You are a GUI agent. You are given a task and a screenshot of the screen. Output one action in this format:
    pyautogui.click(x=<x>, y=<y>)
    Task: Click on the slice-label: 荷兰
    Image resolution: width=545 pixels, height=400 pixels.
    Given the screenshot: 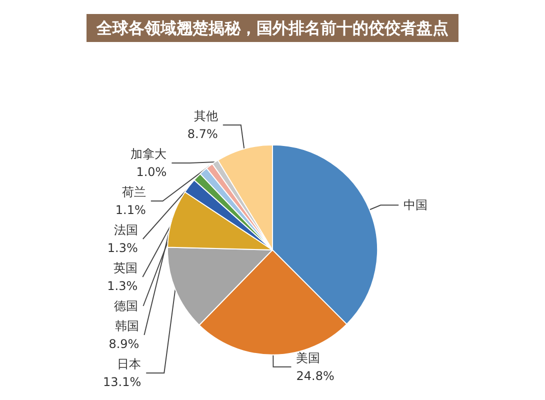 What is the action you would take?
    pyautogui.click(x=134, y=192)
    